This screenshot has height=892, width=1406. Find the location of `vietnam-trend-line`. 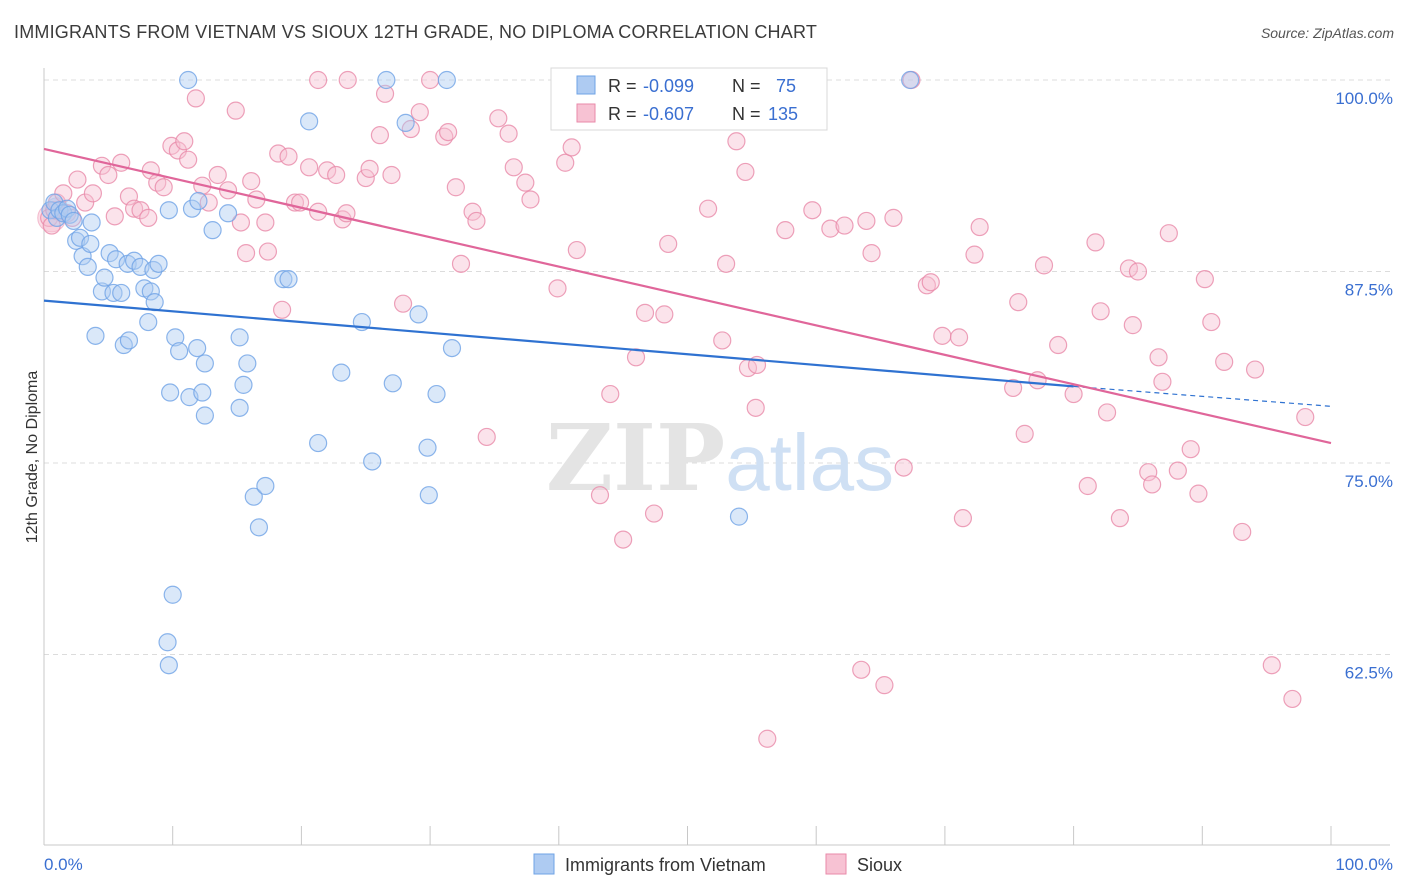

vietnam-trend-line is located at coordinates (558, 343).